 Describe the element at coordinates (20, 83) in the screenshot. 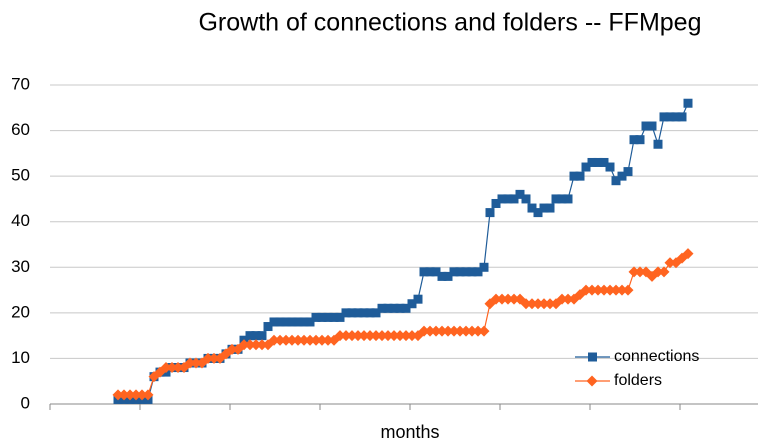

I see `y-tick-label: 70` at that location.